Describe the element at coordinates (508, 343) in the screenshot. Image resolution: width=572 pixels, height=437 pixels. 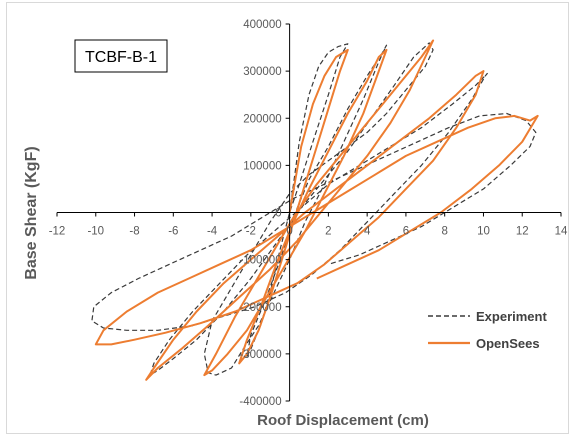
I see `legend-opensees-label: OpenSees` at that location.